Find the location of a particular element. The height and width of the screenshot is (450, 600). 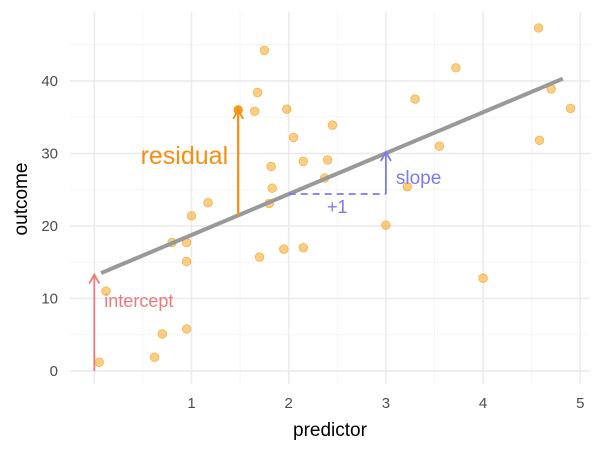

y-tick-label: 40 is located at coordinates (49, 81).